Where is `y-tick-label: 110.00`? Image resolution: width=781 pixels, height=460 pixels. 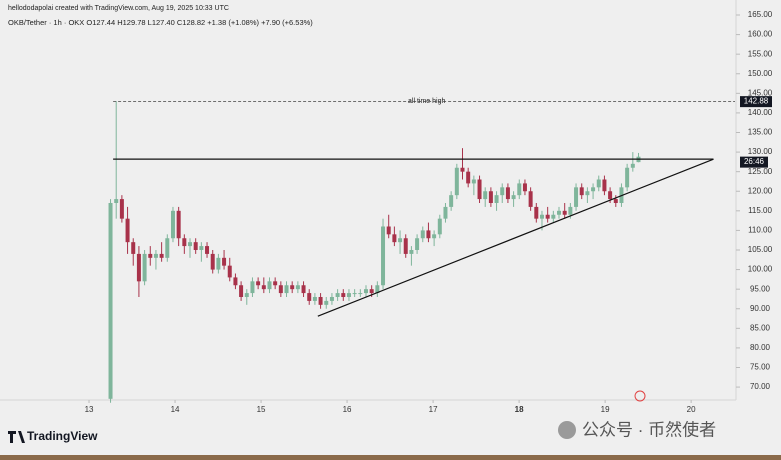 y-tick-label: 110.00 is located at coordinates (760, 230).